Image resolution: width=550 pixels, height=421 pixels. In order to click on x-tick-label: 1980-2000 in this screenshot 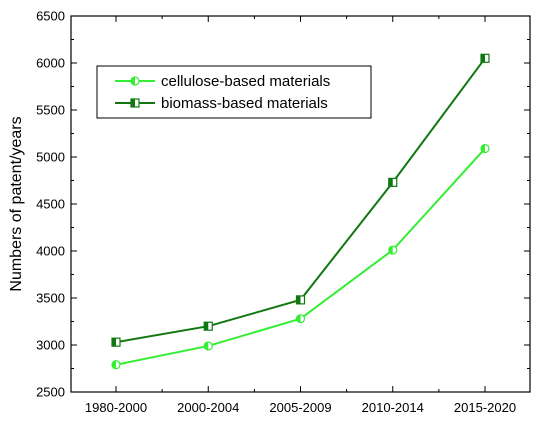, I will do `click(116, 407)`.